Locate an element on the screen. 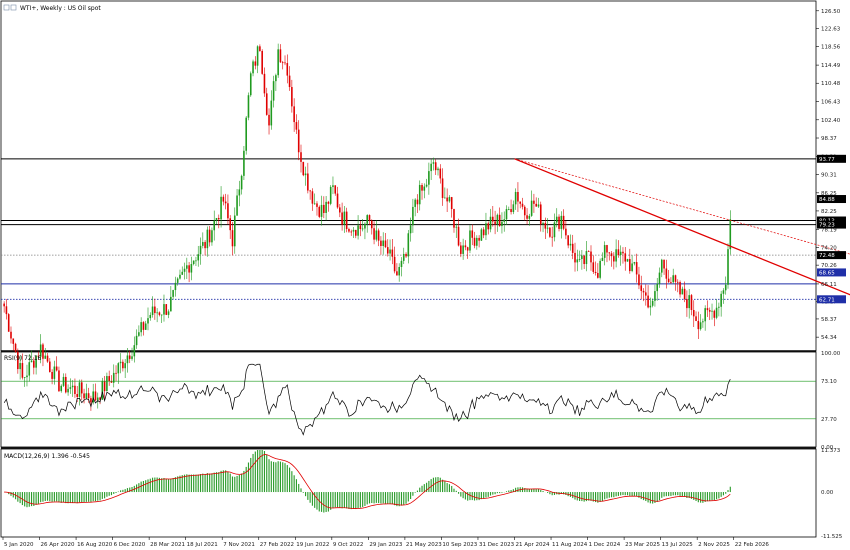 This screenshot has width=850, height=550. level-tag is located at coordinates (831, 220).